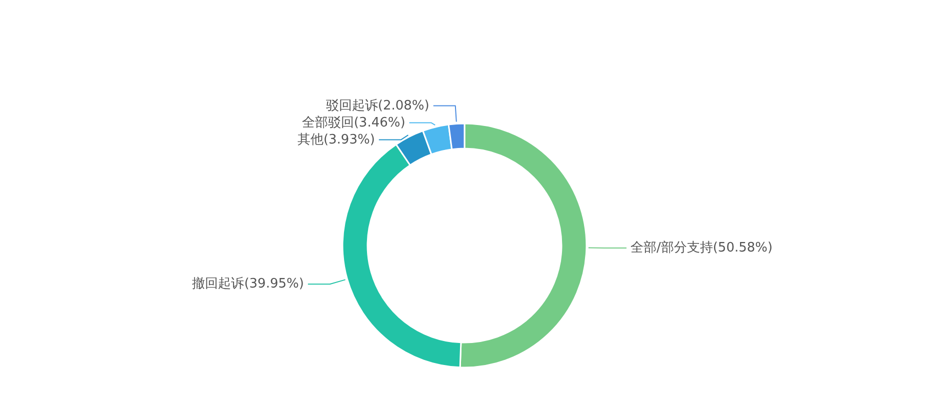  What do you see at coordinates (336, 140) in the screenshot?
I see `slice-label: 其他(3.93%)` at bounding box center [336, 140].